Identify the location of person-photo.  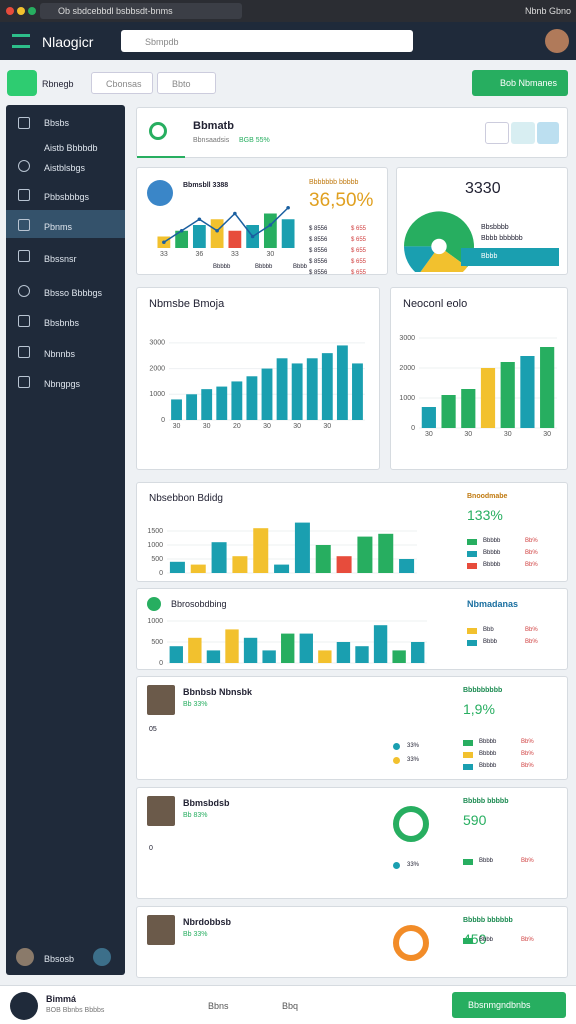
(161, 811).